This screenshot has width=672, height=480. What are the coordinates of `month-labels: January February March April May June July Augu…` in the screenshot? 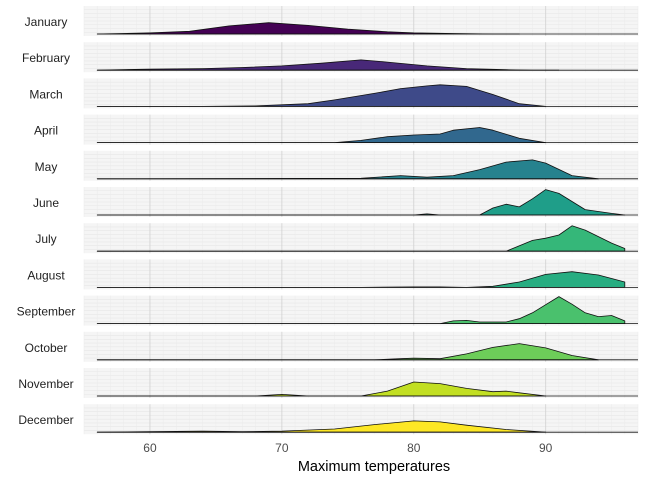 It's located at (46, 221).